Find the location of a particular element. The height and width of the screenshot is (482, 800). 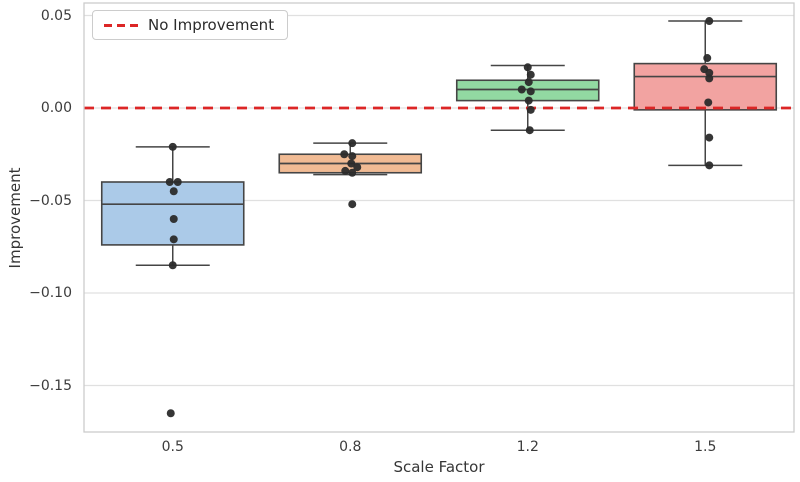

points-group-1.2 is located at coordinates (526, 99).